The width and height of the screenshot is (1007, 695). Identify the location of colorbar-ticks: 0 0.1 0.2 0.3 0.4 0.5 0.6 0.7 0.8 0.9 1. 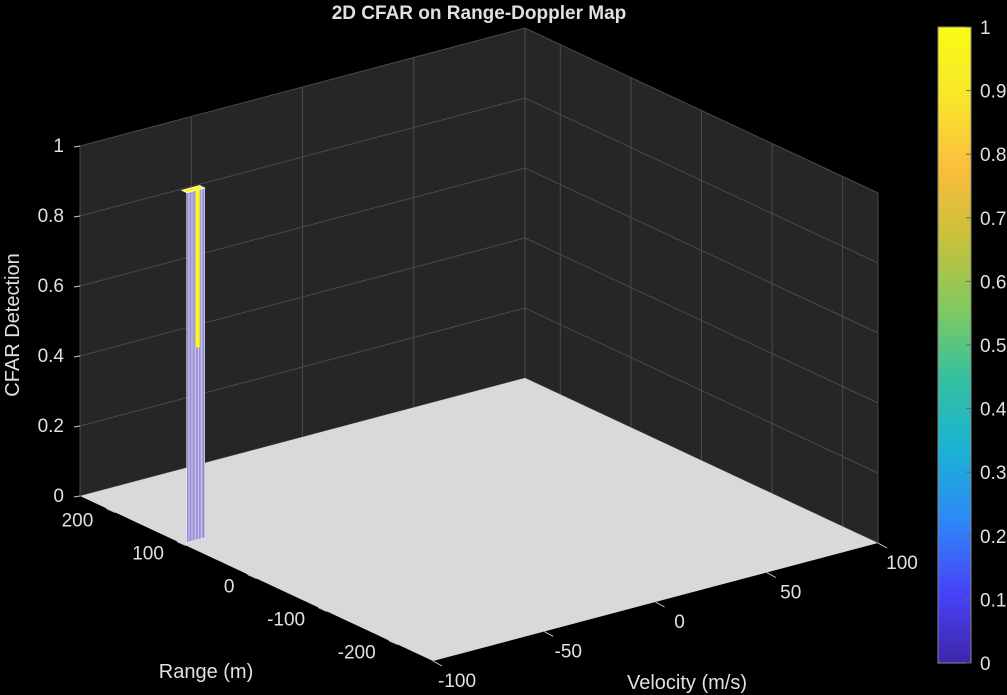
(986, 346).